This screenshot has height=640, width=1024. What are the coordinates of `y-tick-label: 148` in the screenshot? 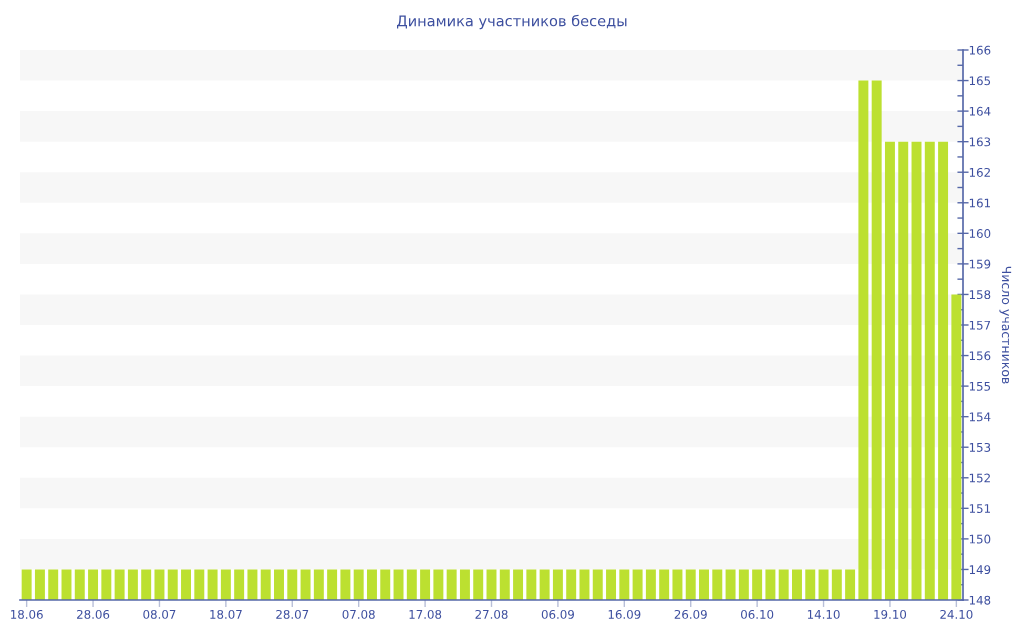 It's located at (980, 600).